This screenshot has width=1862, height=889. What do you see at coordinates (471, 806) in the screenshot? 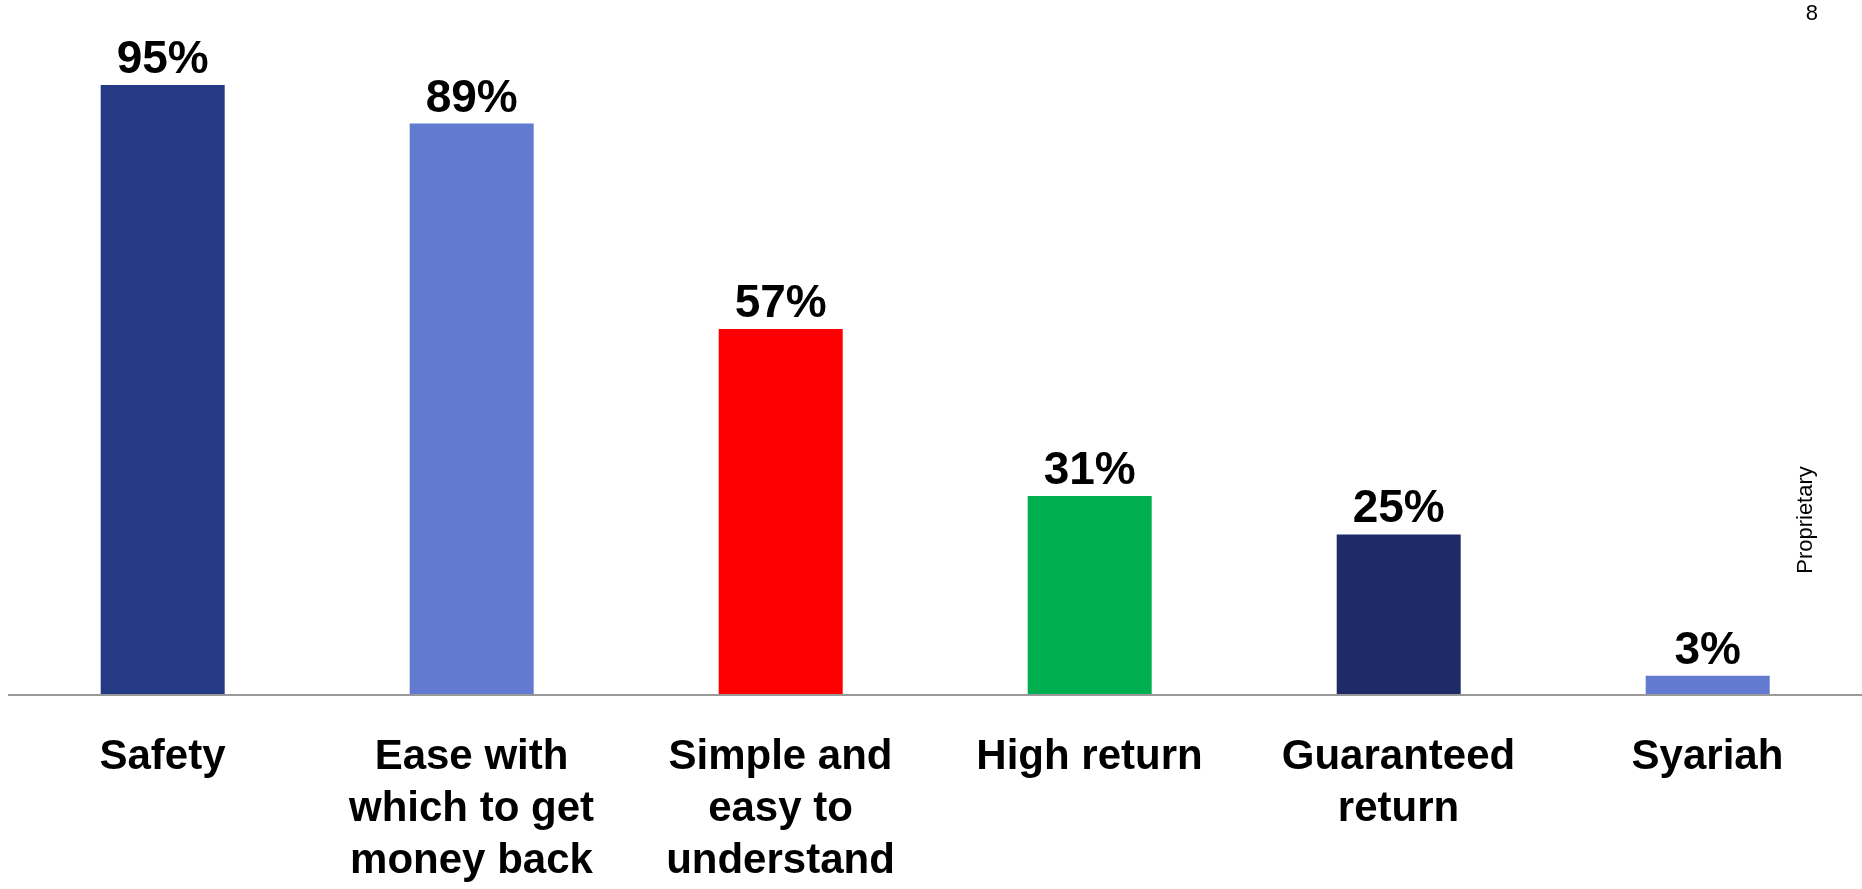
I see `x-tick-label: Ease with which to get money back` at bounding box center [471, 806].